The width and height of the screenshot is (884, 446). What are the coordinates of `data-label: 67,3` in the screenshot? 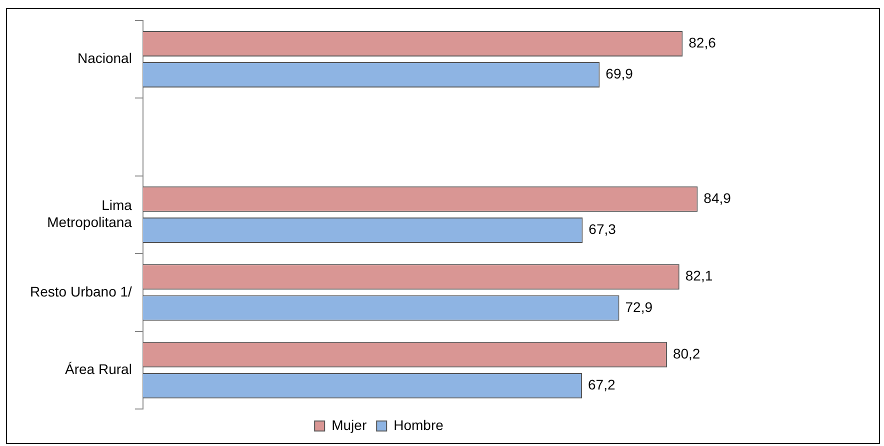 It's located at (602, 229).